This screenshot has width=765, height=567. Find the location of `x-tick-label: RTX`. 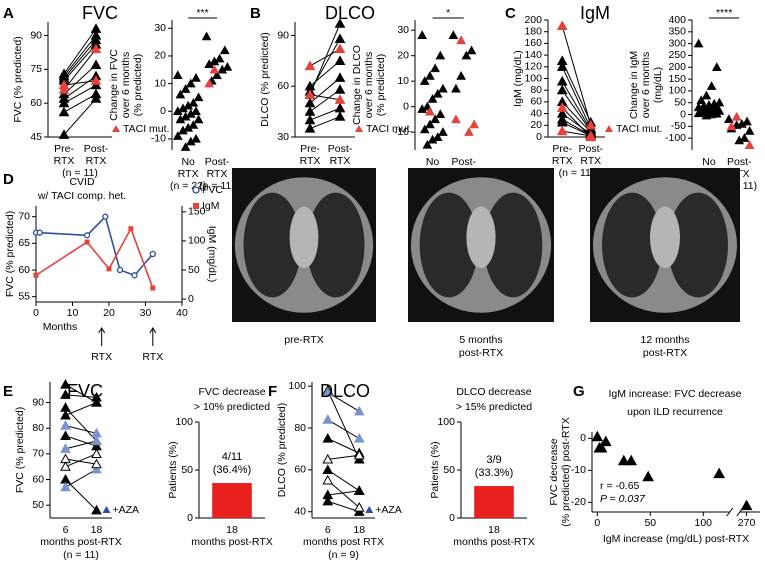

x-tick-label: RTX is located at coordinates (96, 161).